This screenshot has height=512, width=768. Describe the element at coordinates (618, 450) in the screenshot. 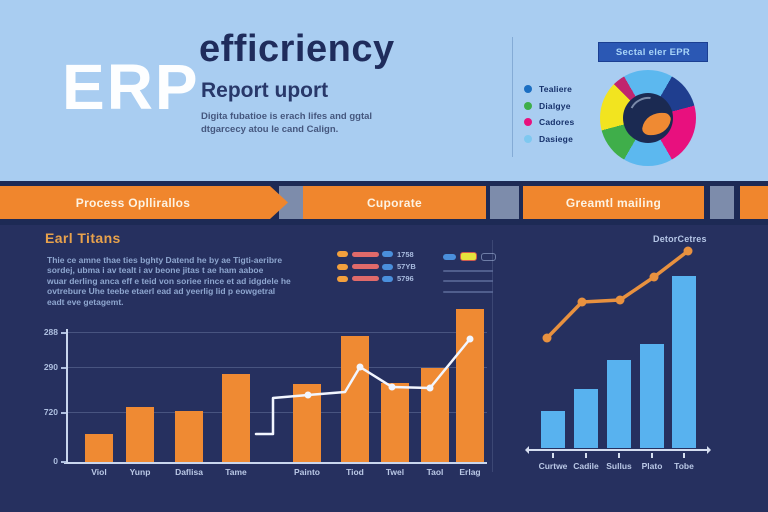

I see `right-chart-x-axis` at that location.